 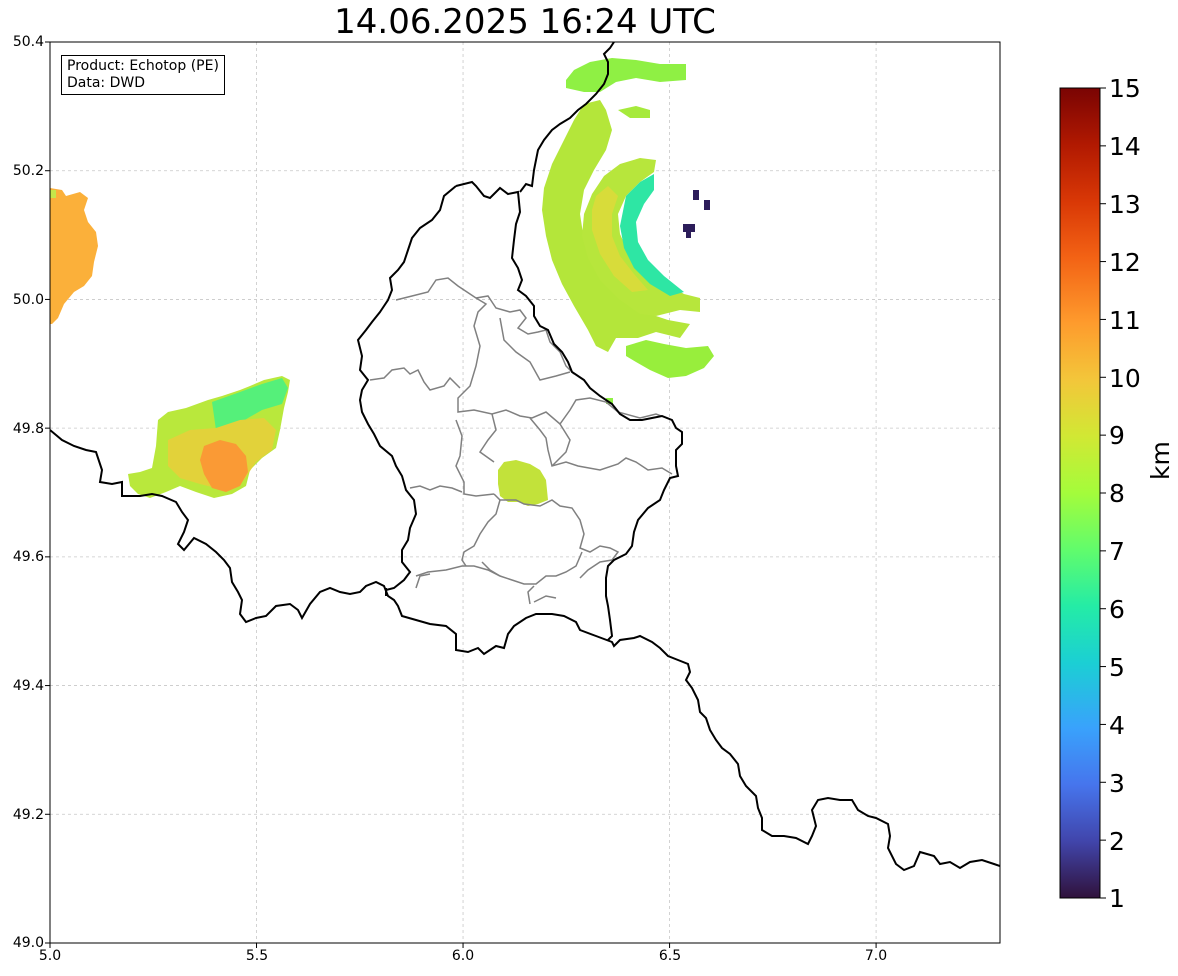 I want to click on echo-central-luxembourg-cell, so click(x=523, y=483).